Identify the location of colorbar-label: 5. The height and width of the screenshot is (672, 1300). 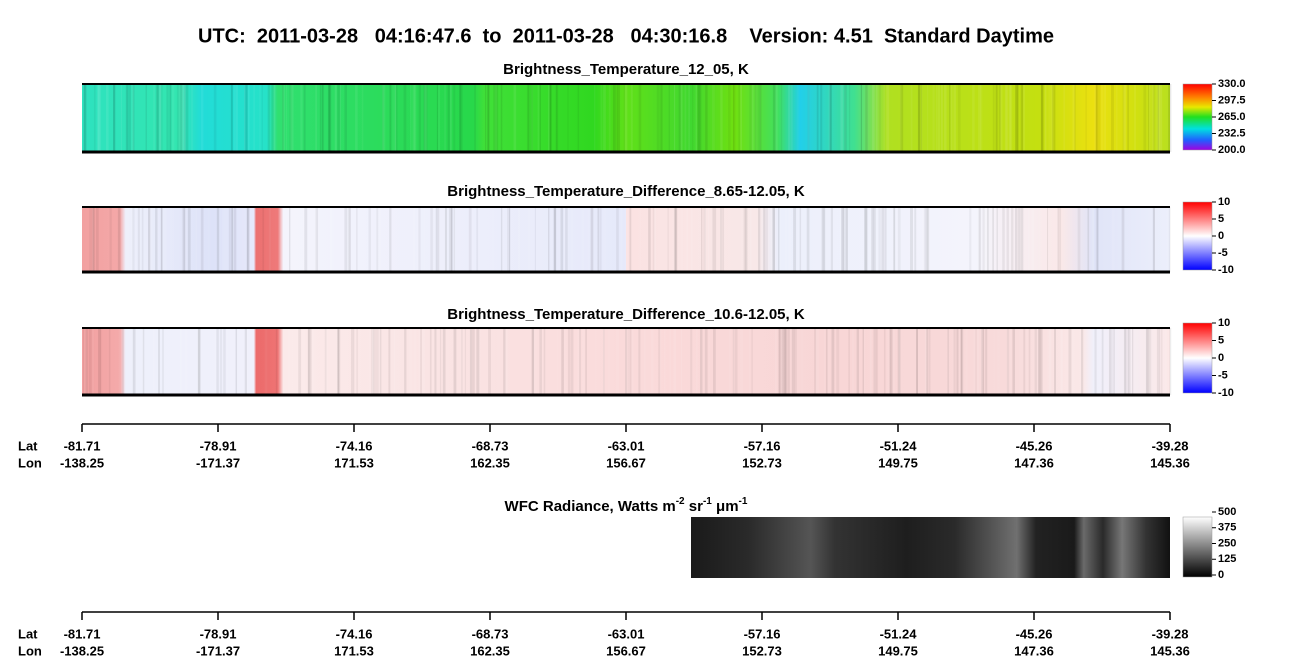
(1221, 219).